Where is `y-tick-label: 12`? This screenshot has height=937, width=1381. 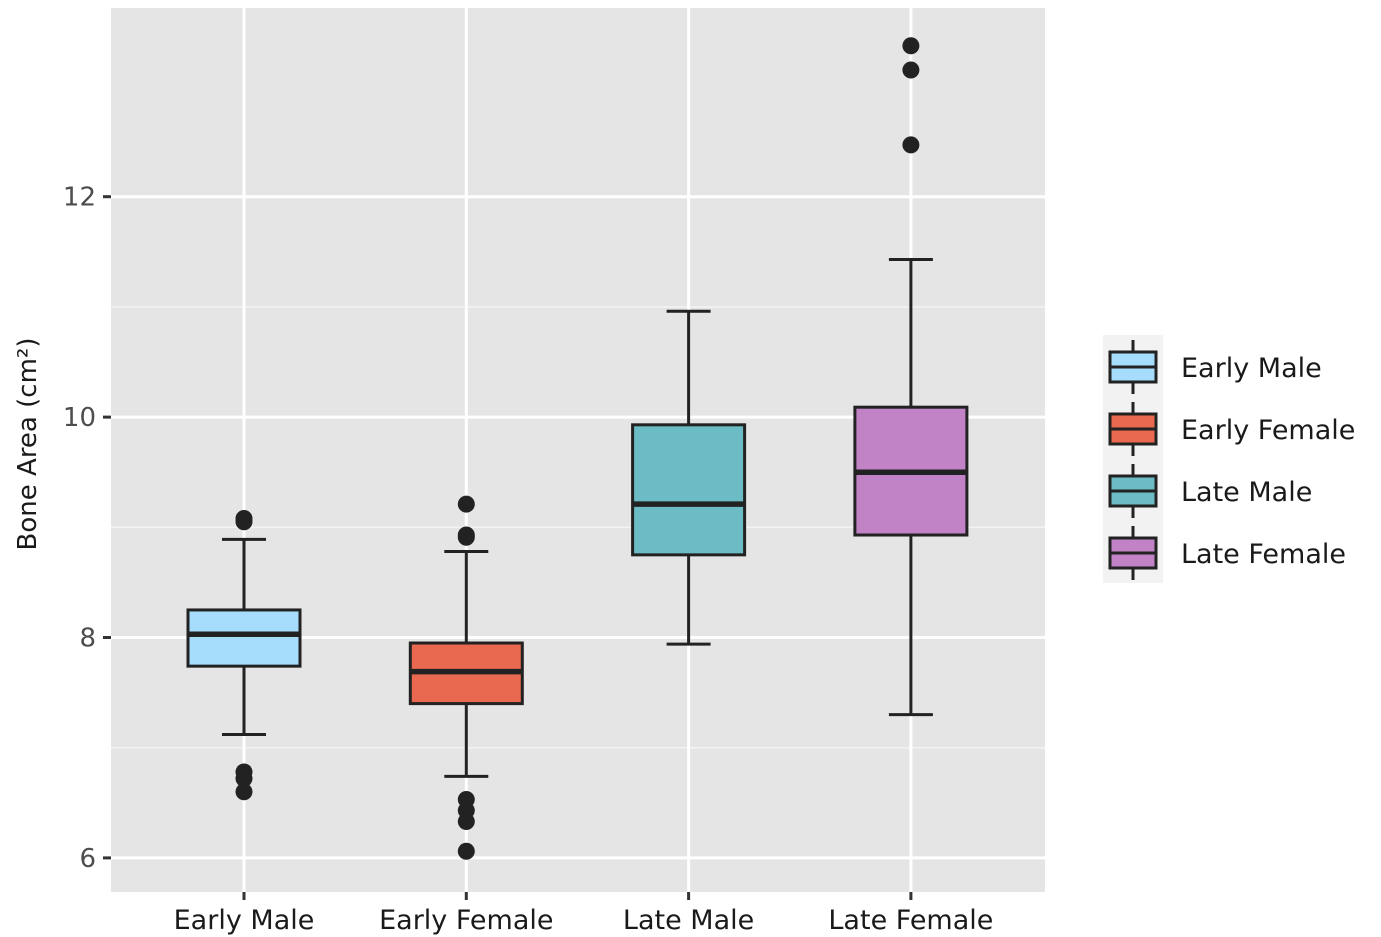 y-tick-label: 12 is located at coordinates (79, 198).